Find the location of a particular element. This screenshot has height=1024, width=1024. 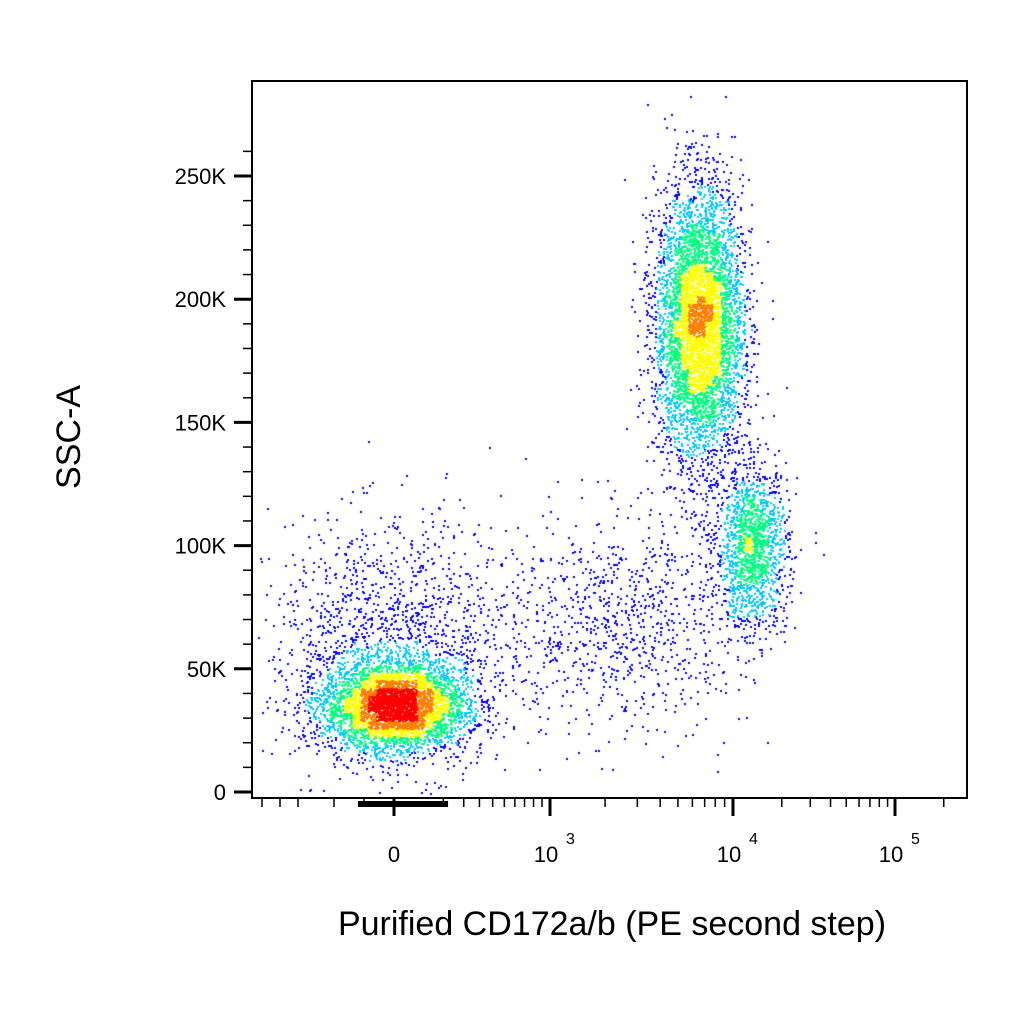

x-tick-label: 10 3 is located at coordinates (554, 849).